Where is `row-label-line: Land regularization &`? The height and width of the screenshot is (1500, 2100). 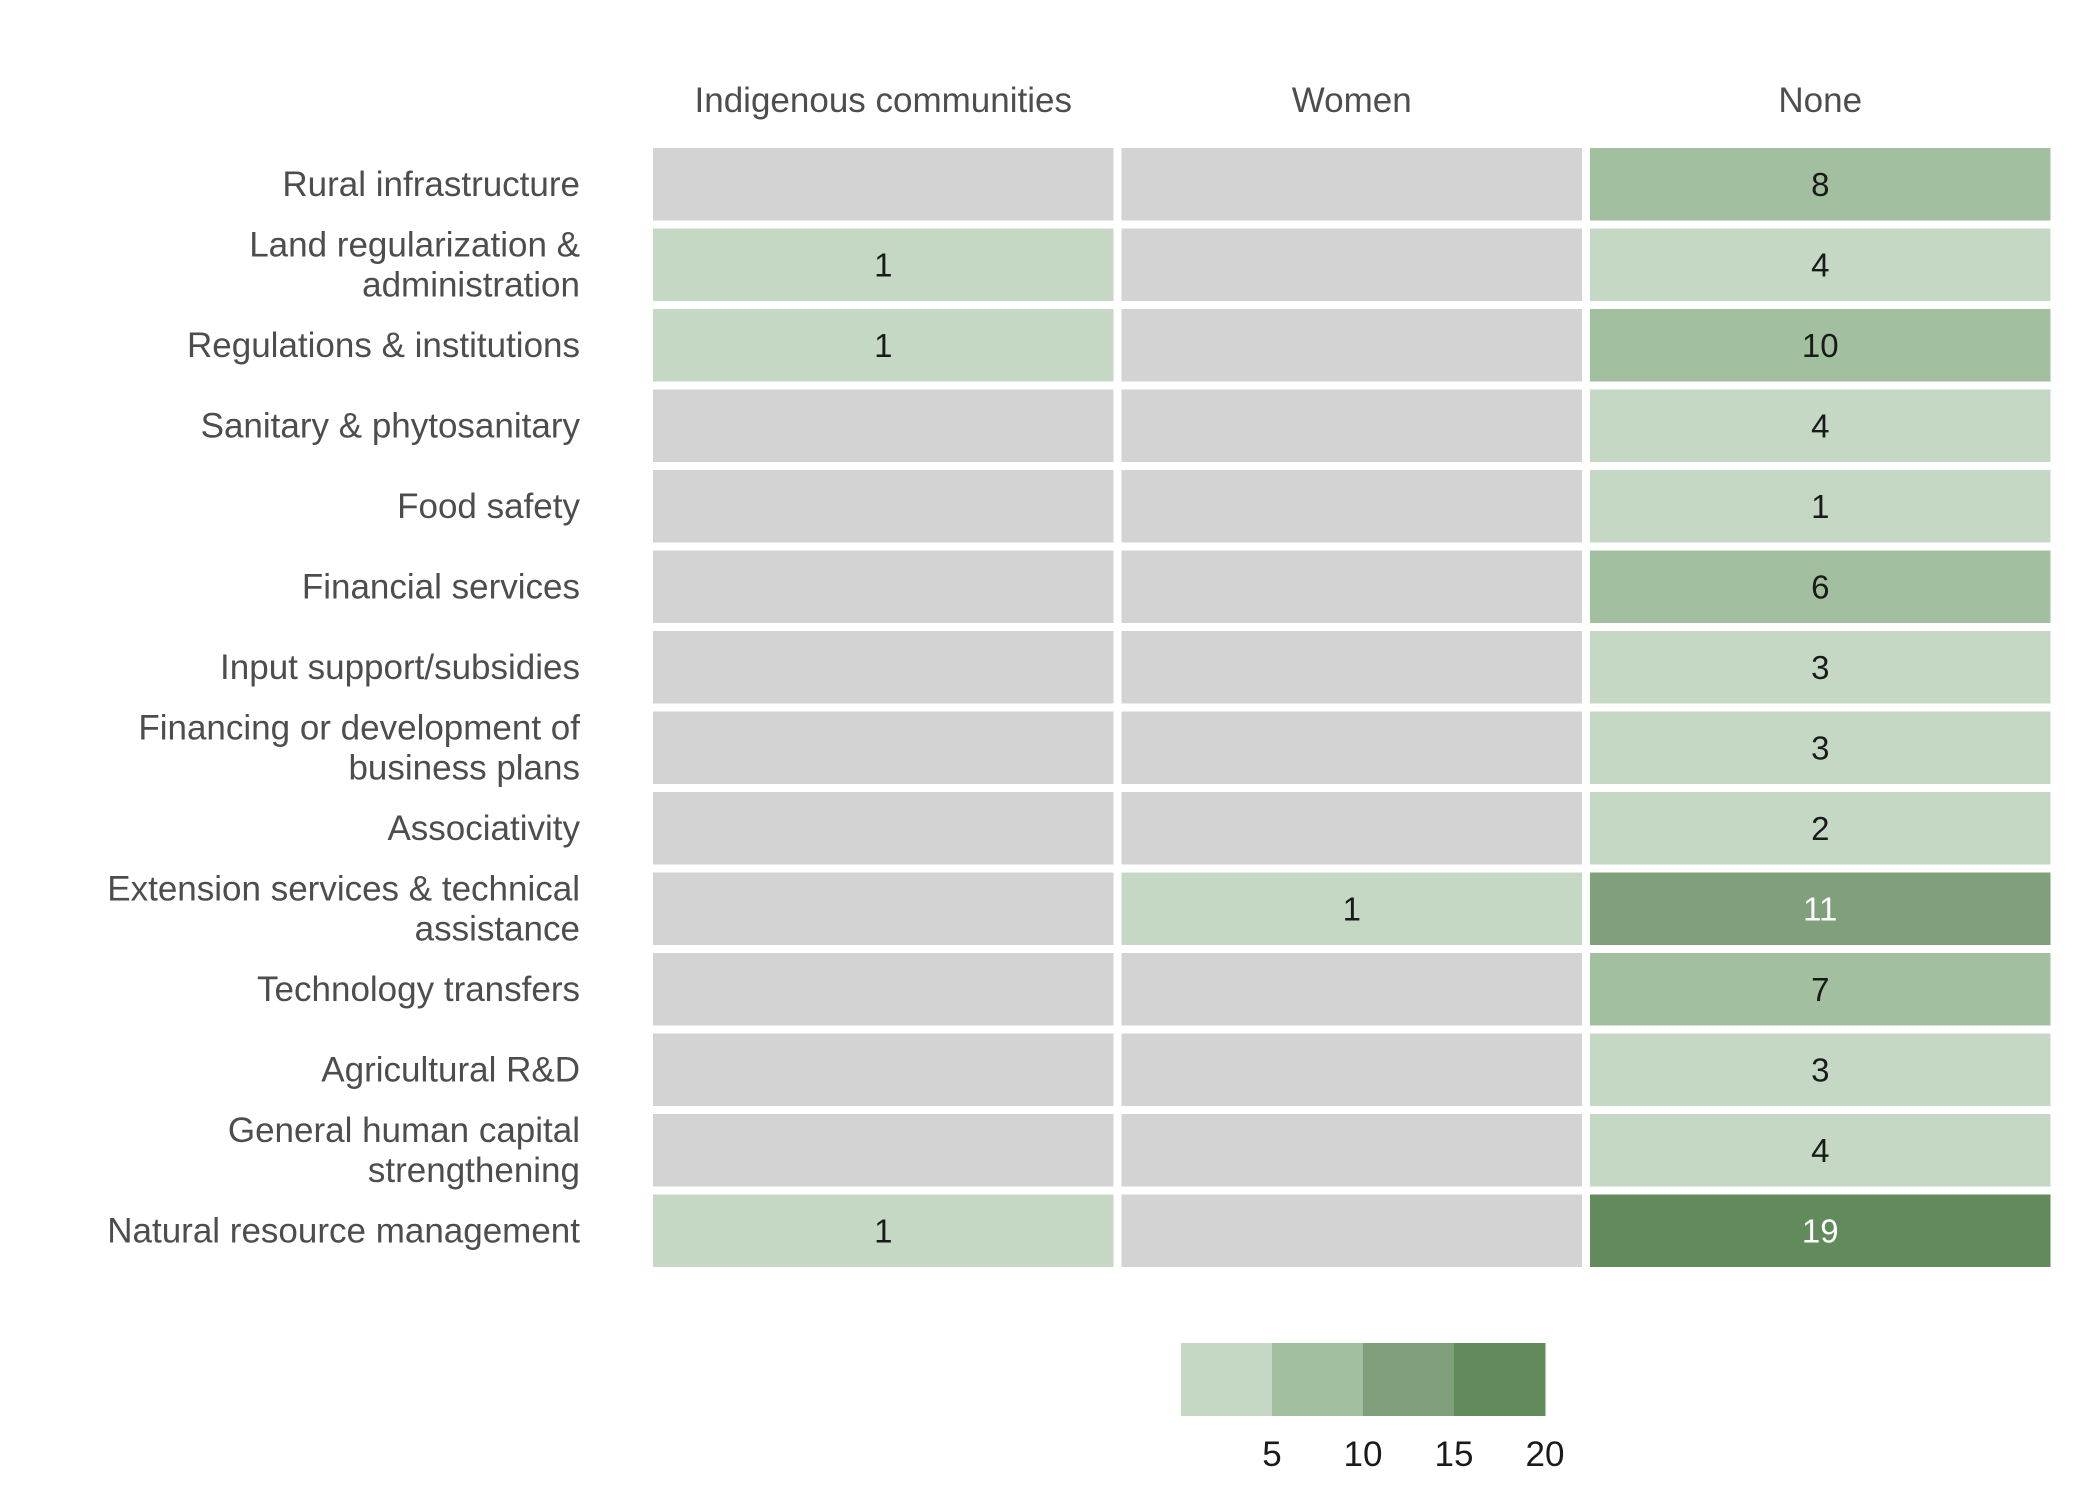 row-label-line: Land regularization & is located at coordinates (414, 244).